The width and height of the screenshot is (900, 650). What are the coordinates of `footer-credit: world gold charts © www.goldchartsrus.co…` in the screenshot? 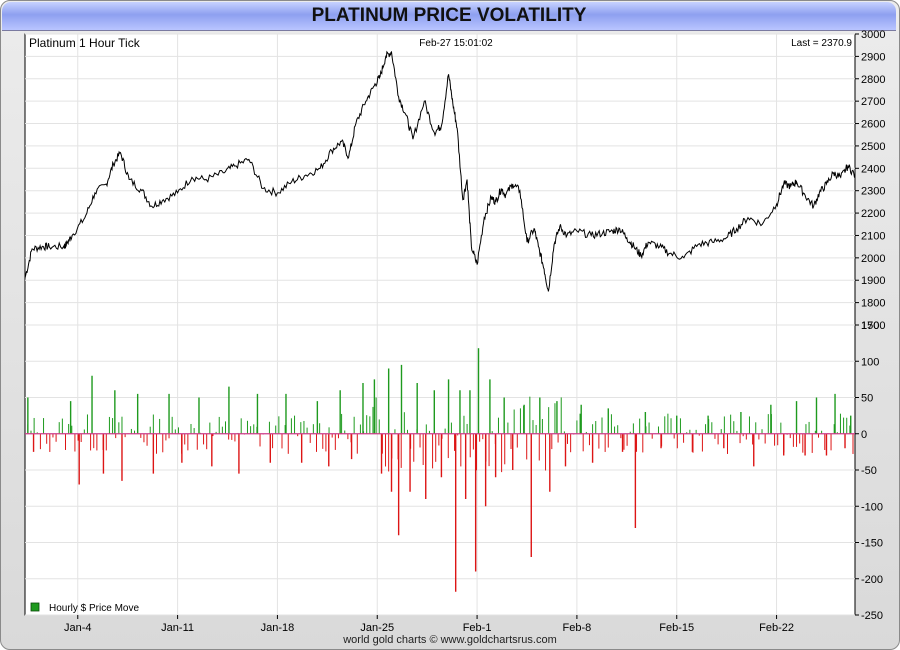 It's located at (450, 640).